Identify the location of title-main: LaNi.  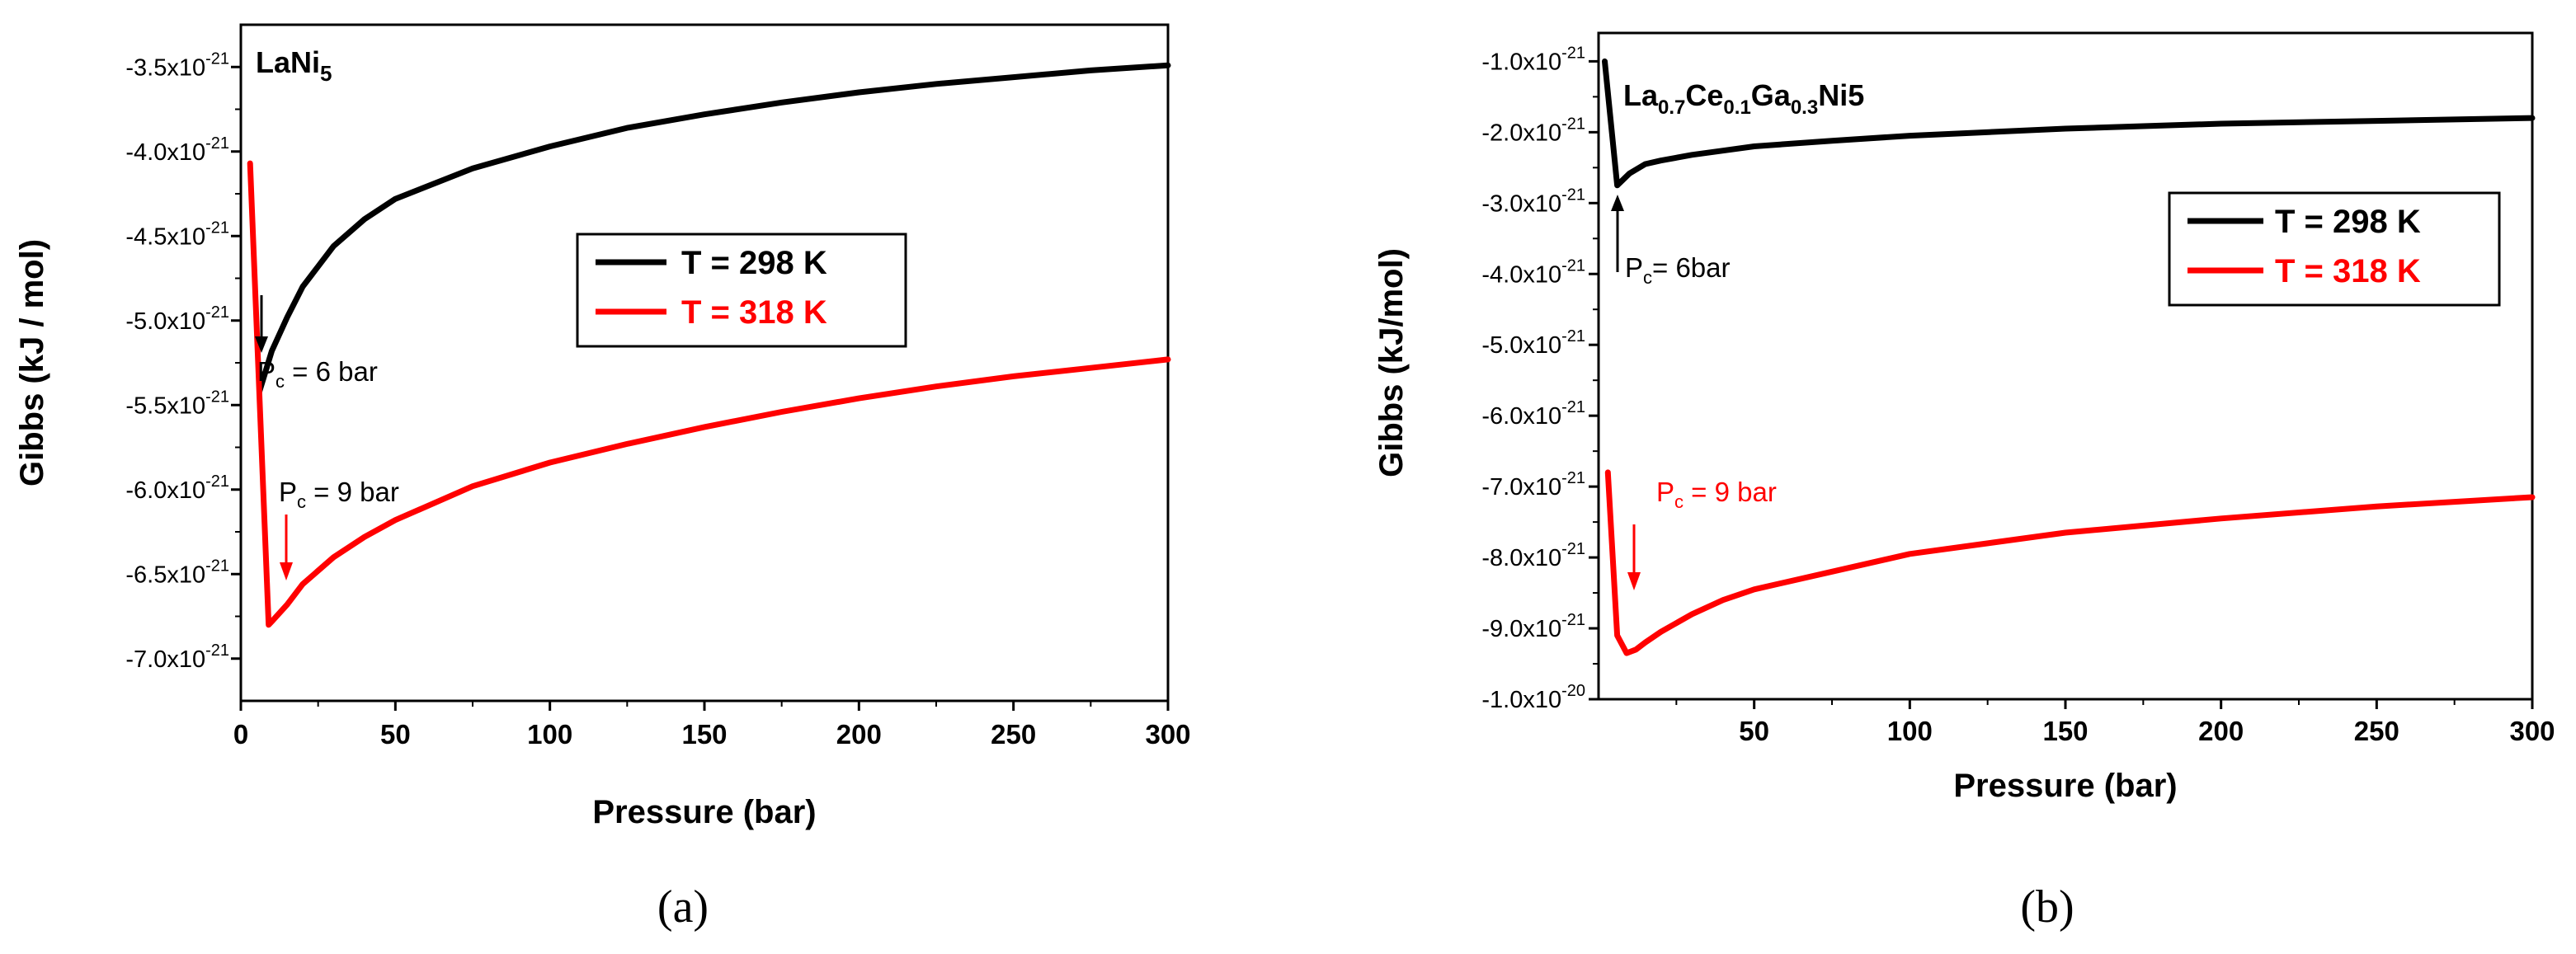
(288, 62).